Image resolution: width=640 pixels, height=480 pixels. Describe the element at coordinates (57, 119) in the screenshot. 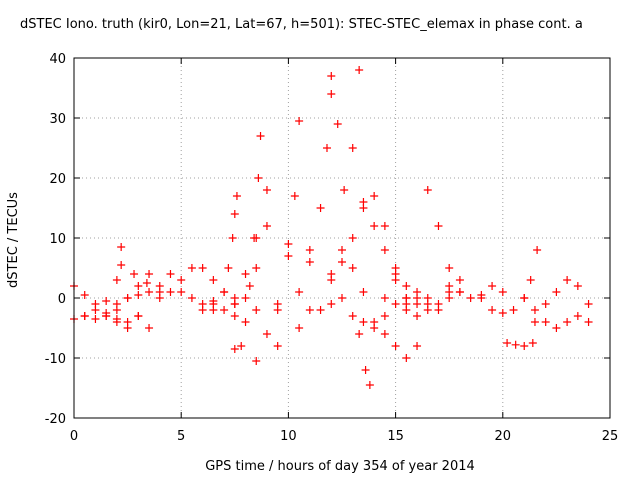

I see `y-tick-label: 30` at that location.